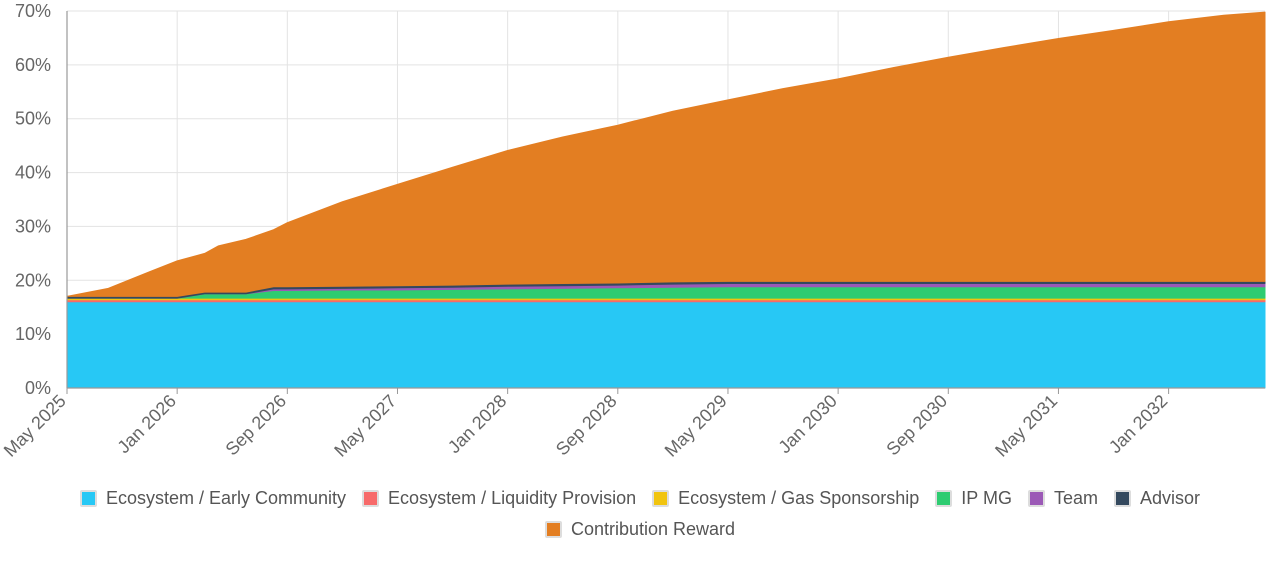 The width and height of the screenshot is (1280, 565). What do you see at coordinates (512, 498) in the screenshot?
I see `legend-label: Ecosystem / Liquidity Provision` at bounding box center [512, 498].